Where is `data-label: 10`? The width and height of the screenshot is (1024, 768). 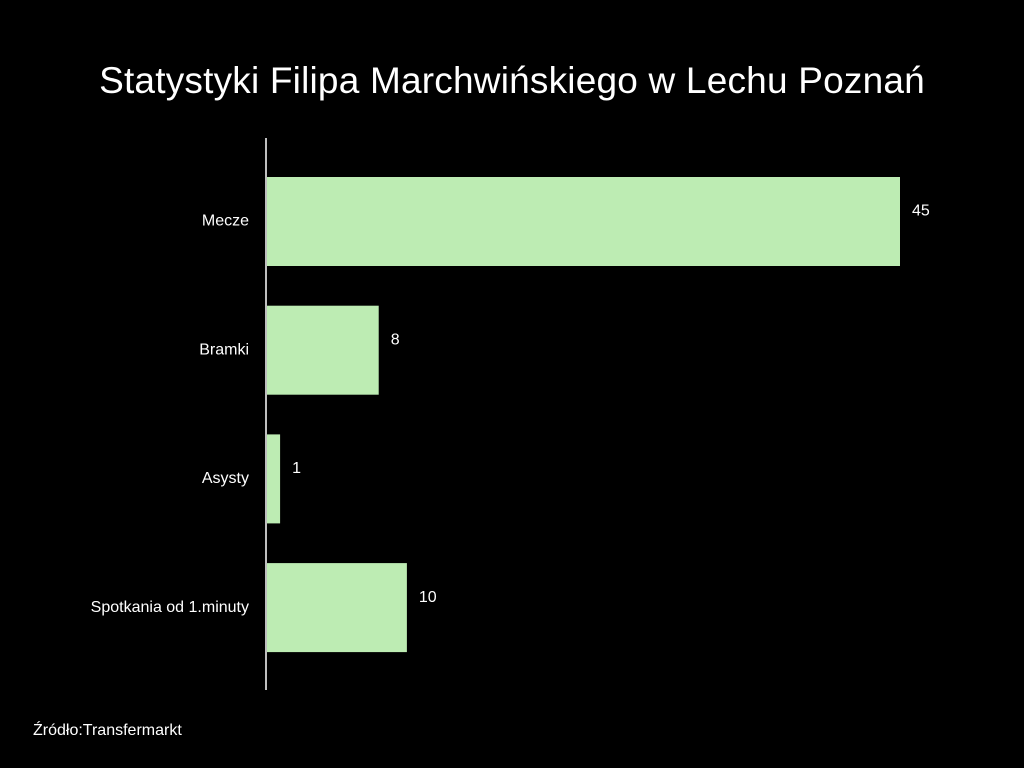
data-label: 10 is located at coordinates (428, 597).